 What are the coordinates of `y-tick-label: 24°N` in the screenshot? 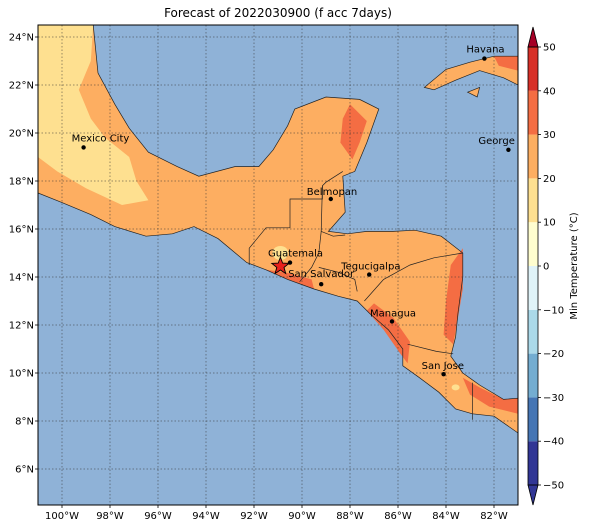 It's located at (21, 38).